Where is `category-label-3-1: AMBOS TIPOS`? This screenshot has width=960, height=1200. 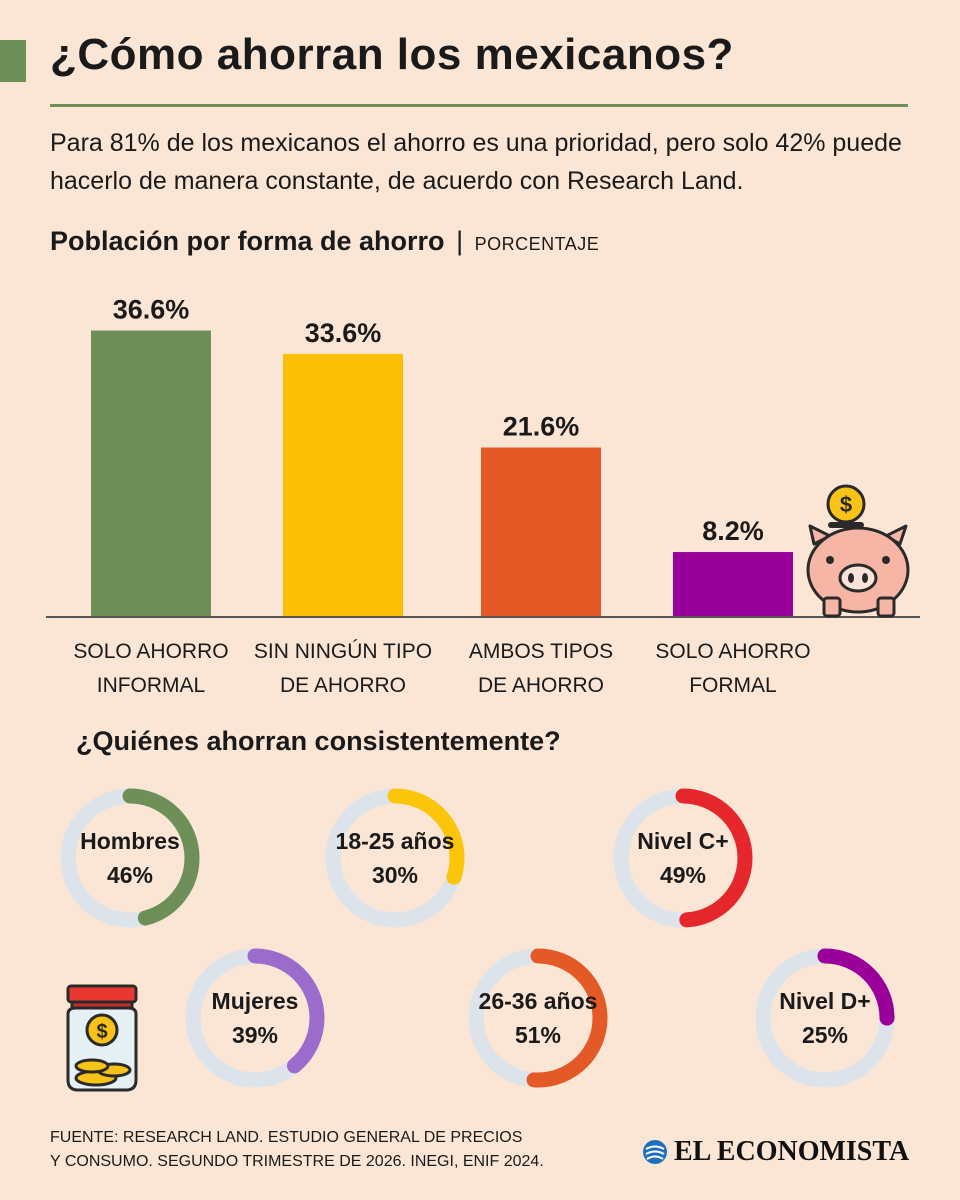
category-label-3-1: AMBOS TIPOS is located at coordinates (541, 651).